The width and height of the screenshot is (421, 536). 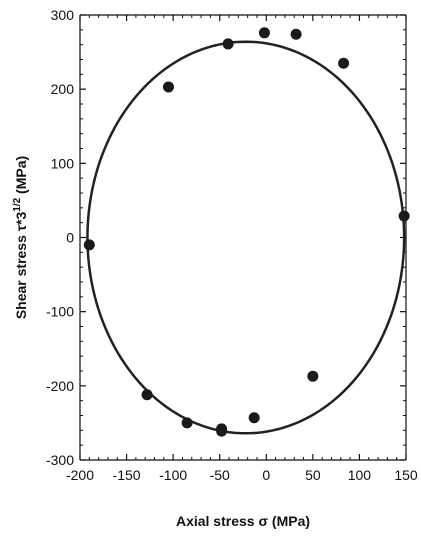 I want to click on x-tick-label: -50, so click(x=220, y=475).